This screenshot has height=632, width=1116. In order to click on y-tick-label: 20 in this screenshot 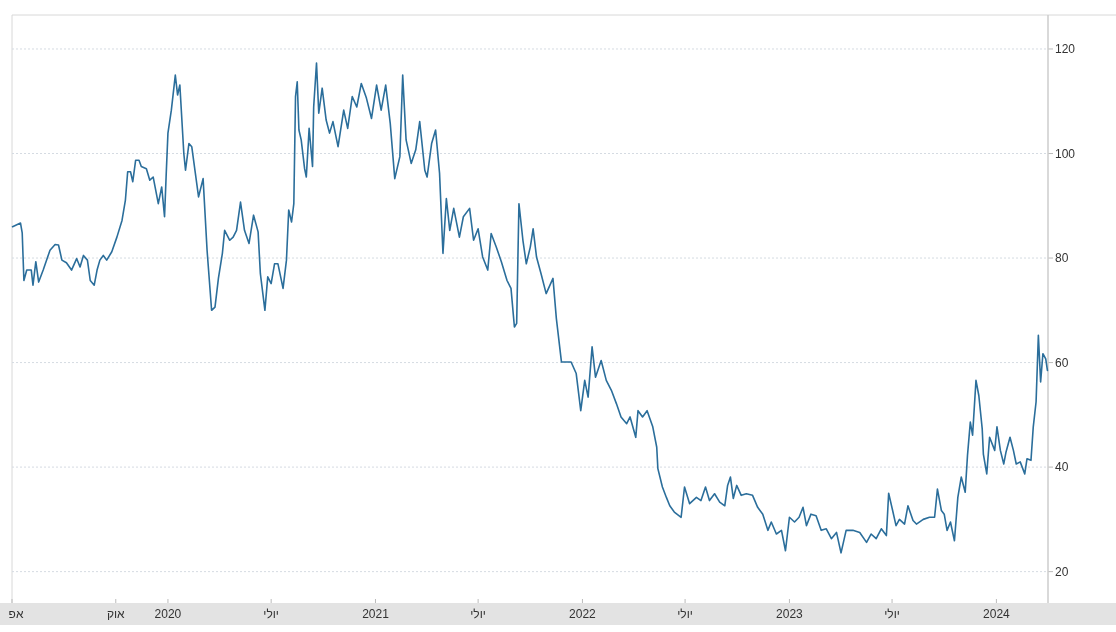, I will do `click(1062, 571)`.